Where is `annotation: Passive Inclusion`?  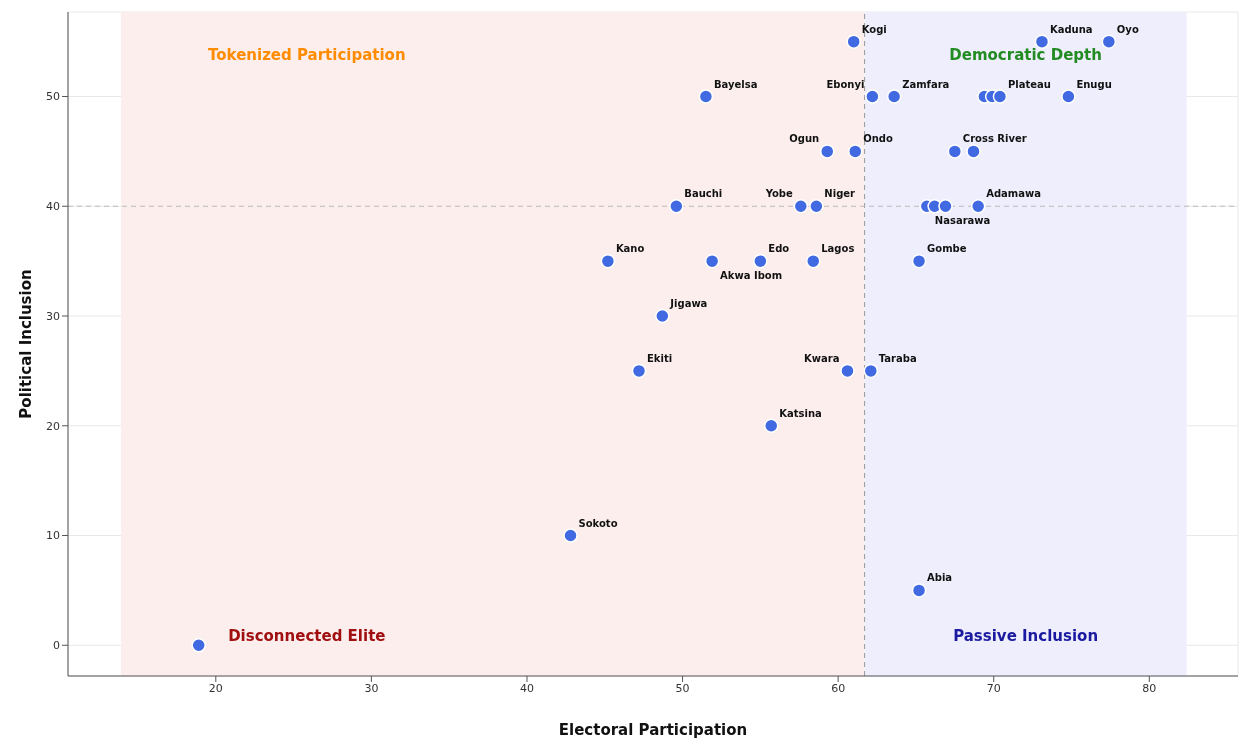
annotation: Passive Inclusion is located at coordinates (1026, 636).